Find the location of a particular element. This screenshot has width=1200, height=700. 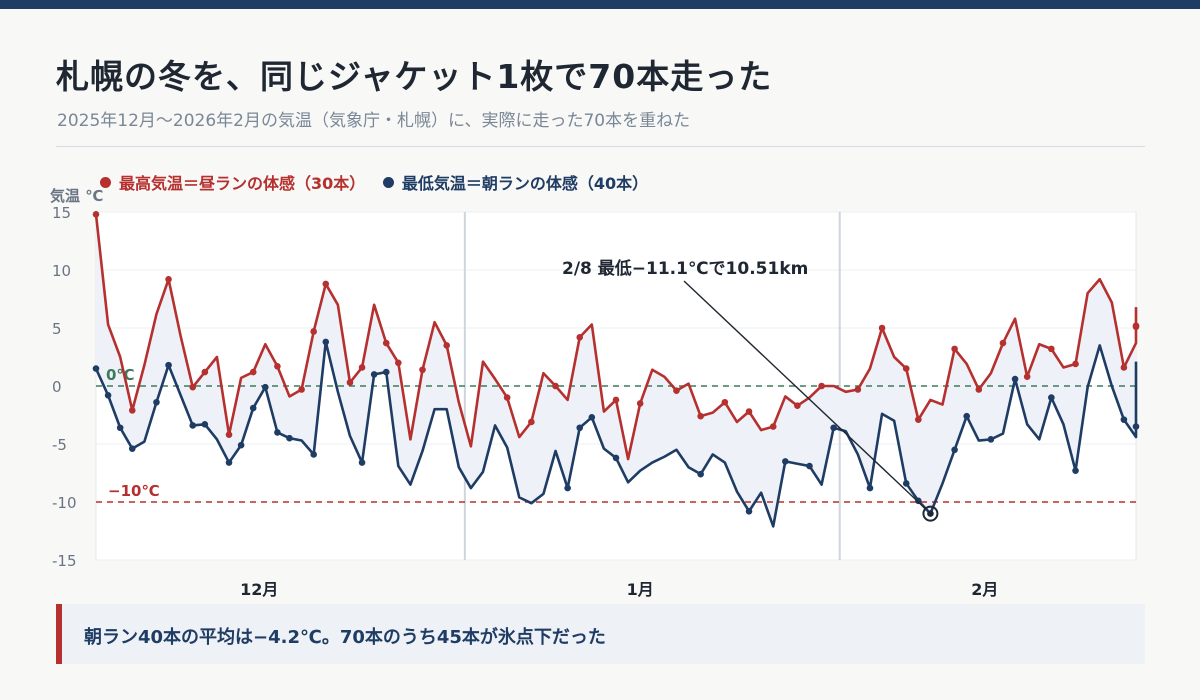

month-label: 1月 is located at coordinates (640, 589).